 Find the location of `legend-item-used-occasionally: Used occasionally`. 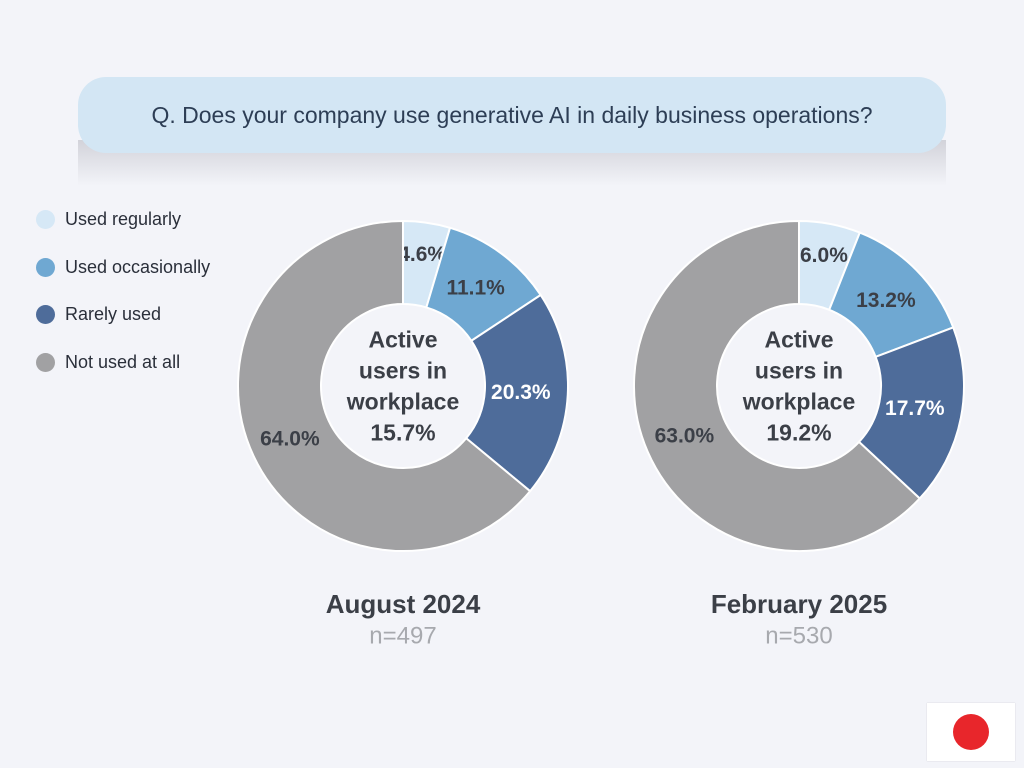

legend-item-used-occasionally: Used occasionally is located at coordinates (123, 268).